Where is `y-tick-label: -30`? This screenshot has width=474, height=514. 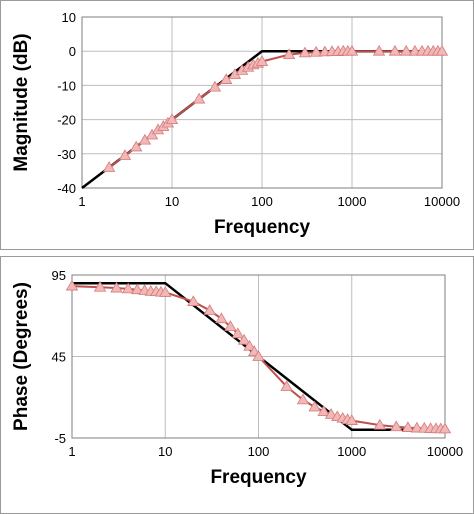 y-tick-label: -30 is located at coordinates (66, 154).